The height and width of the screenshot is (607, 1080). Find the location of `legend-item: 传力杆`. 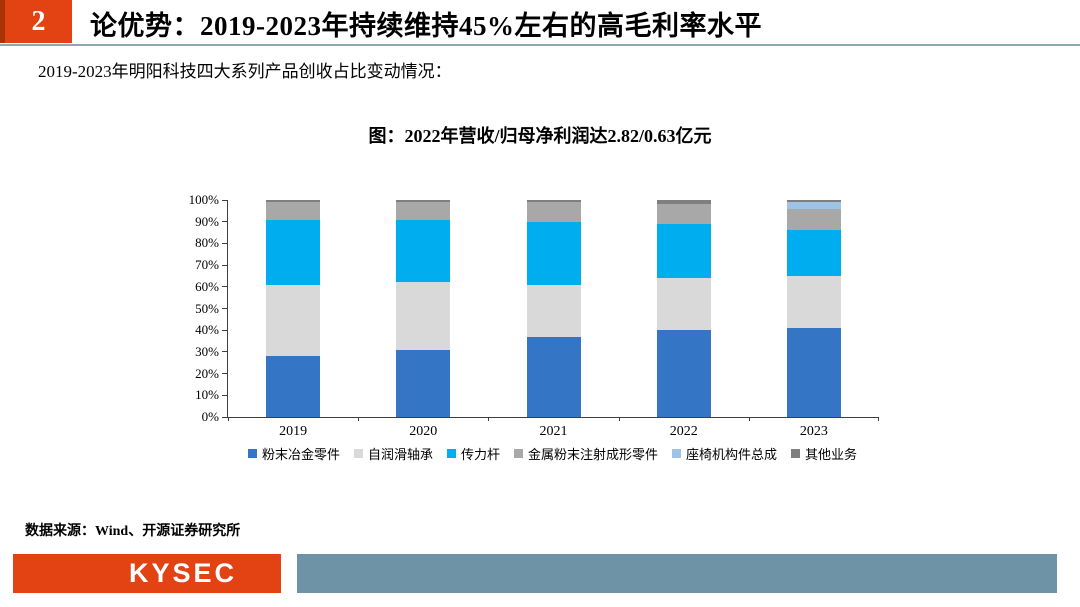

legend-item: 传力杆 is located at coordinates (473, 453).